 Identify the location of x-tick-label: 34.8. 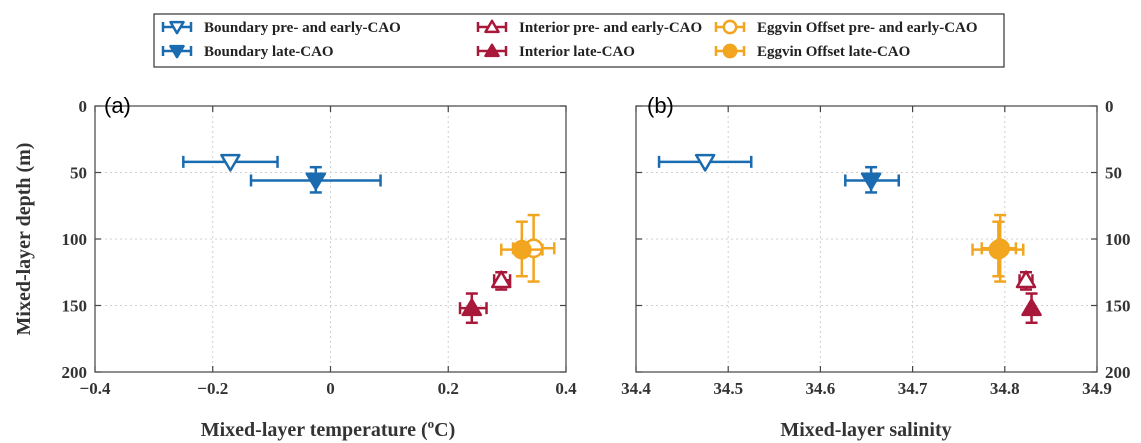
(1005, 388).